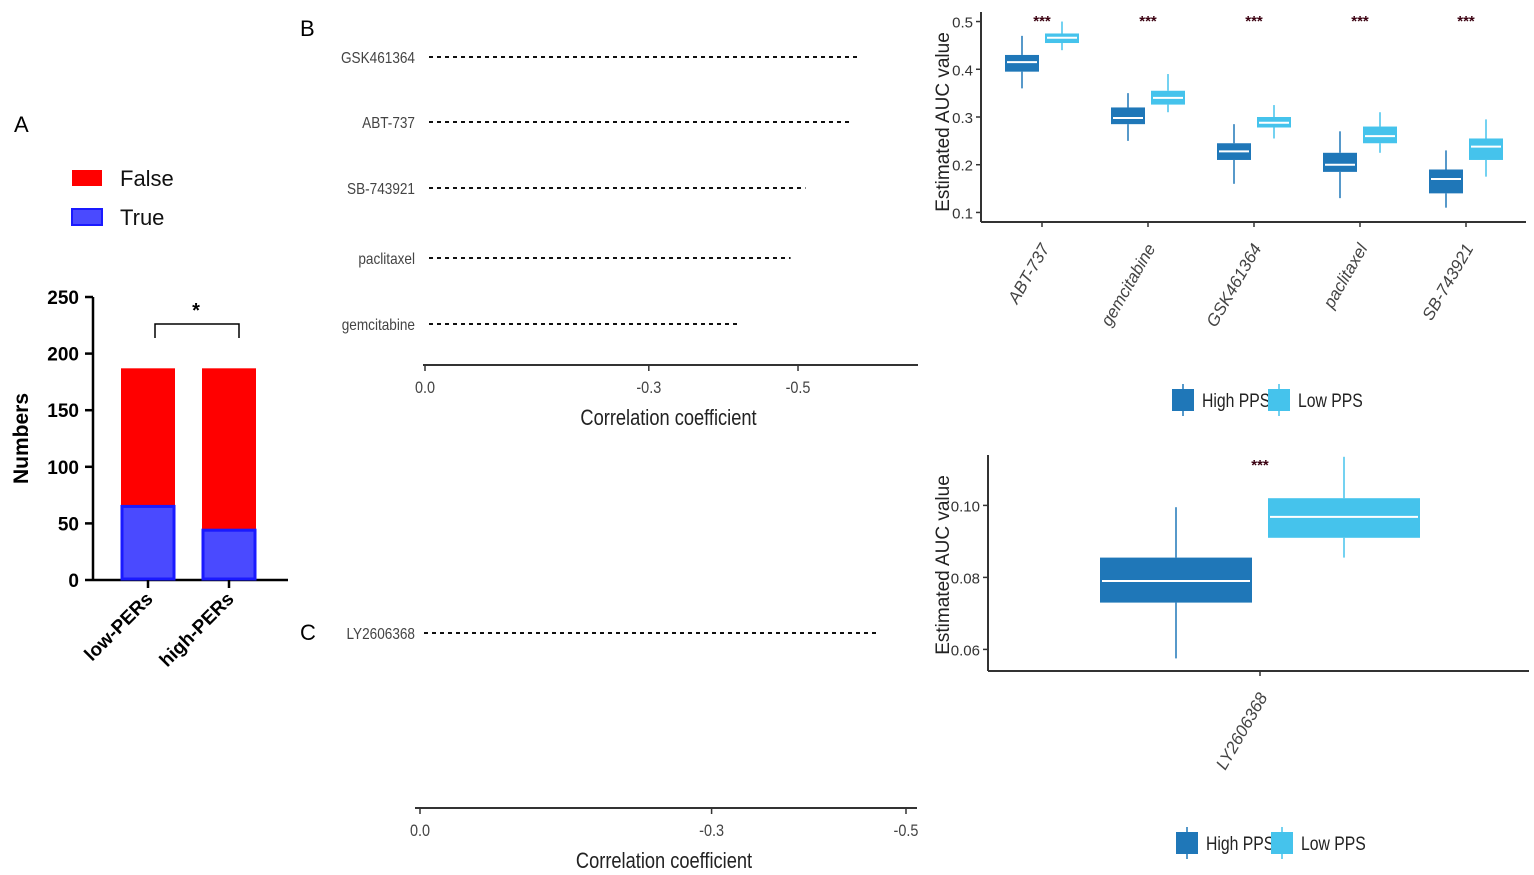 This screenshot has height=875, width=1534. I want to click on legend-label-true: True, so click(142, 217).